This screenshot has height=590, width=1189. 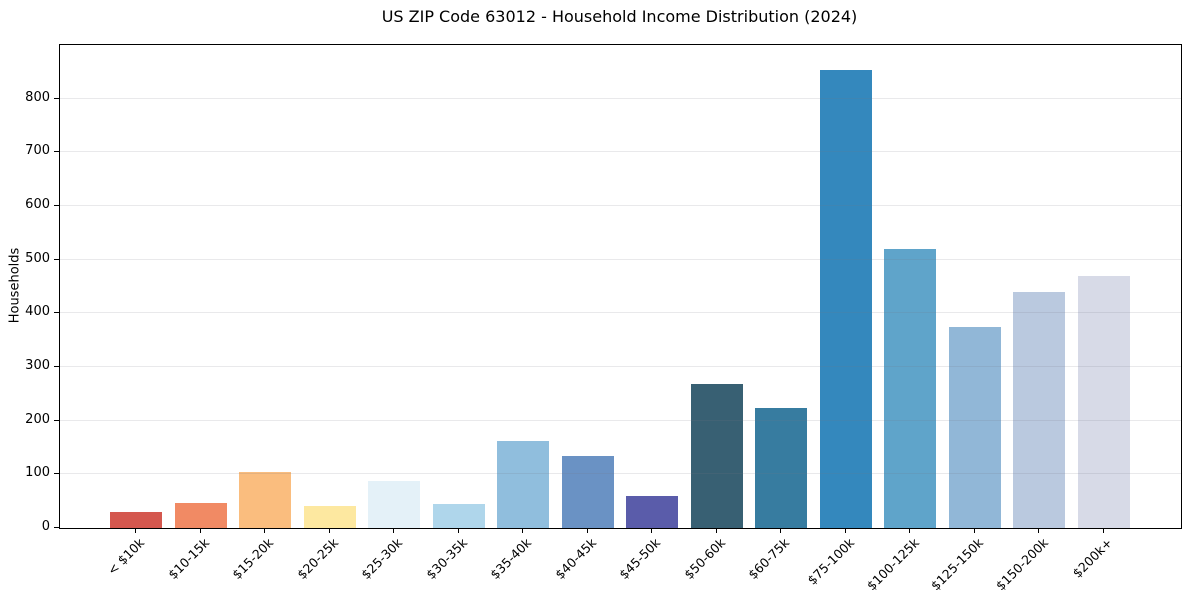 I want to click on x-tick-label-2: $15-20k, so click(x=253, y=559).